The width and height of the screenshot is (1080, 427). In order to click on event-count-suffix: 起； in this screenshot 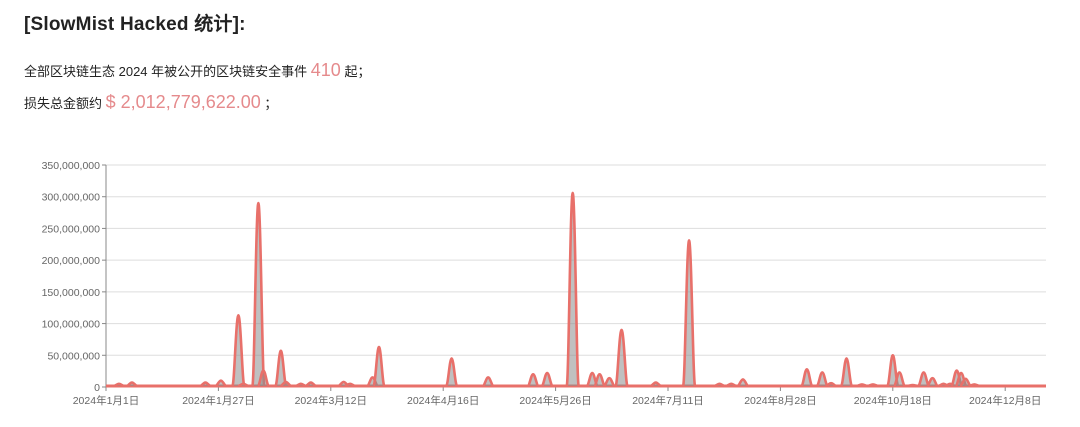, I will do `click(357, 71)`.